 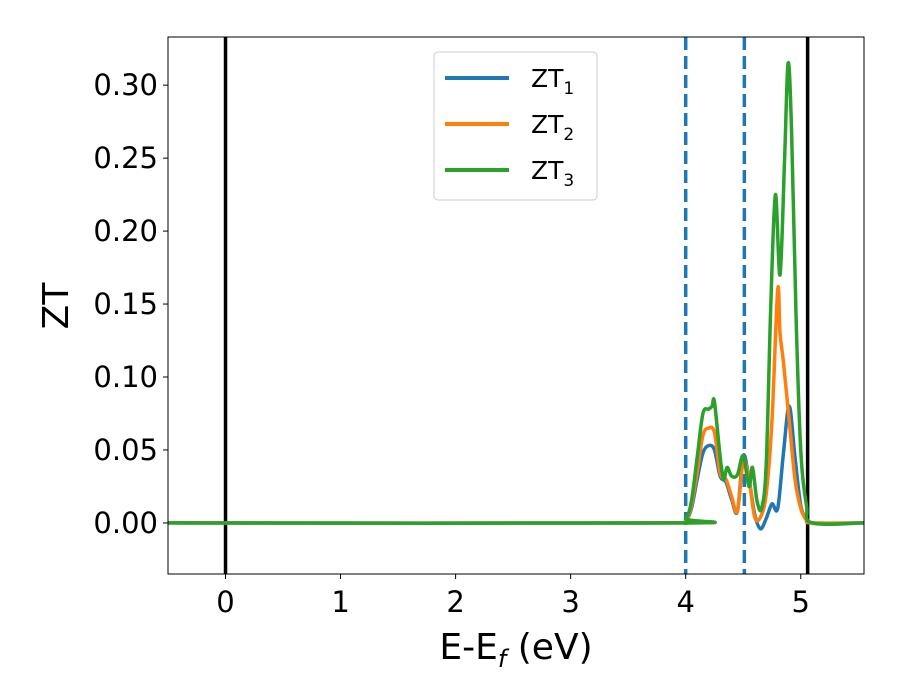 I want to click on y-tick-label: 0.25, so click(x=125, y=158).